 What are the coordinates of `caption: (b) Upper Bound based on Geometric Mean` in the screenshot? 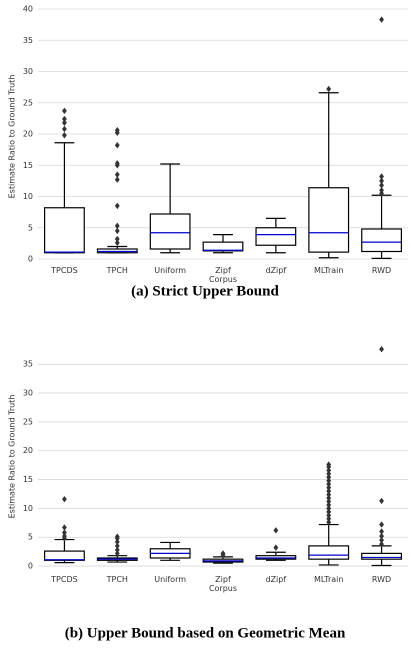 It's located at (205, 633).